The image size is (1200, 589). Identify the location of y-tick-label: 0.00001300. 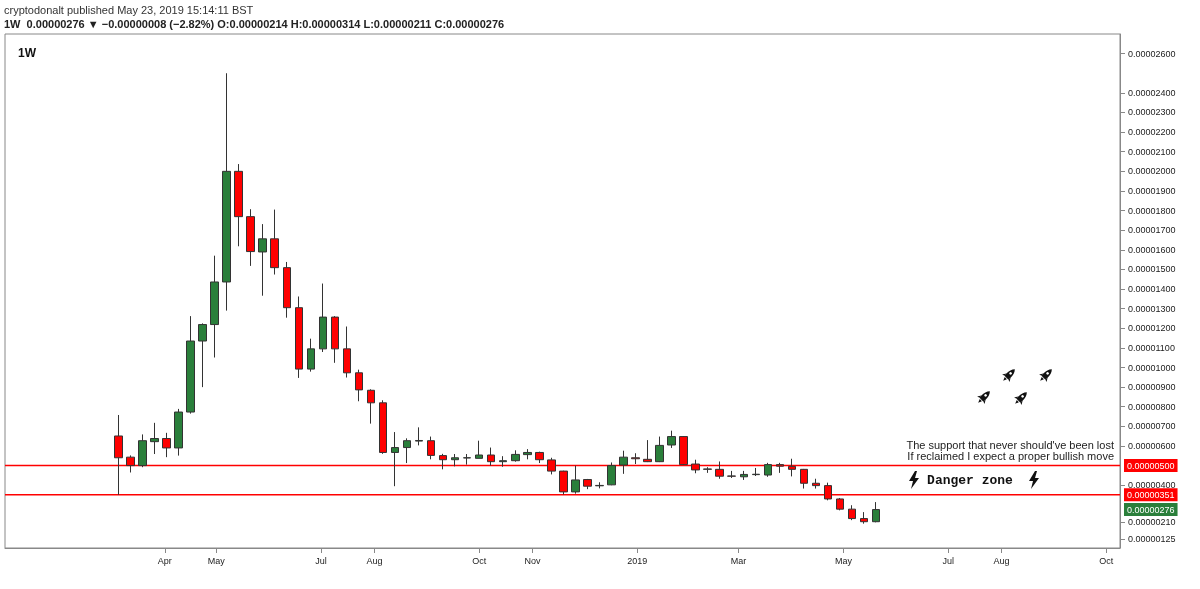
(1152, 308).